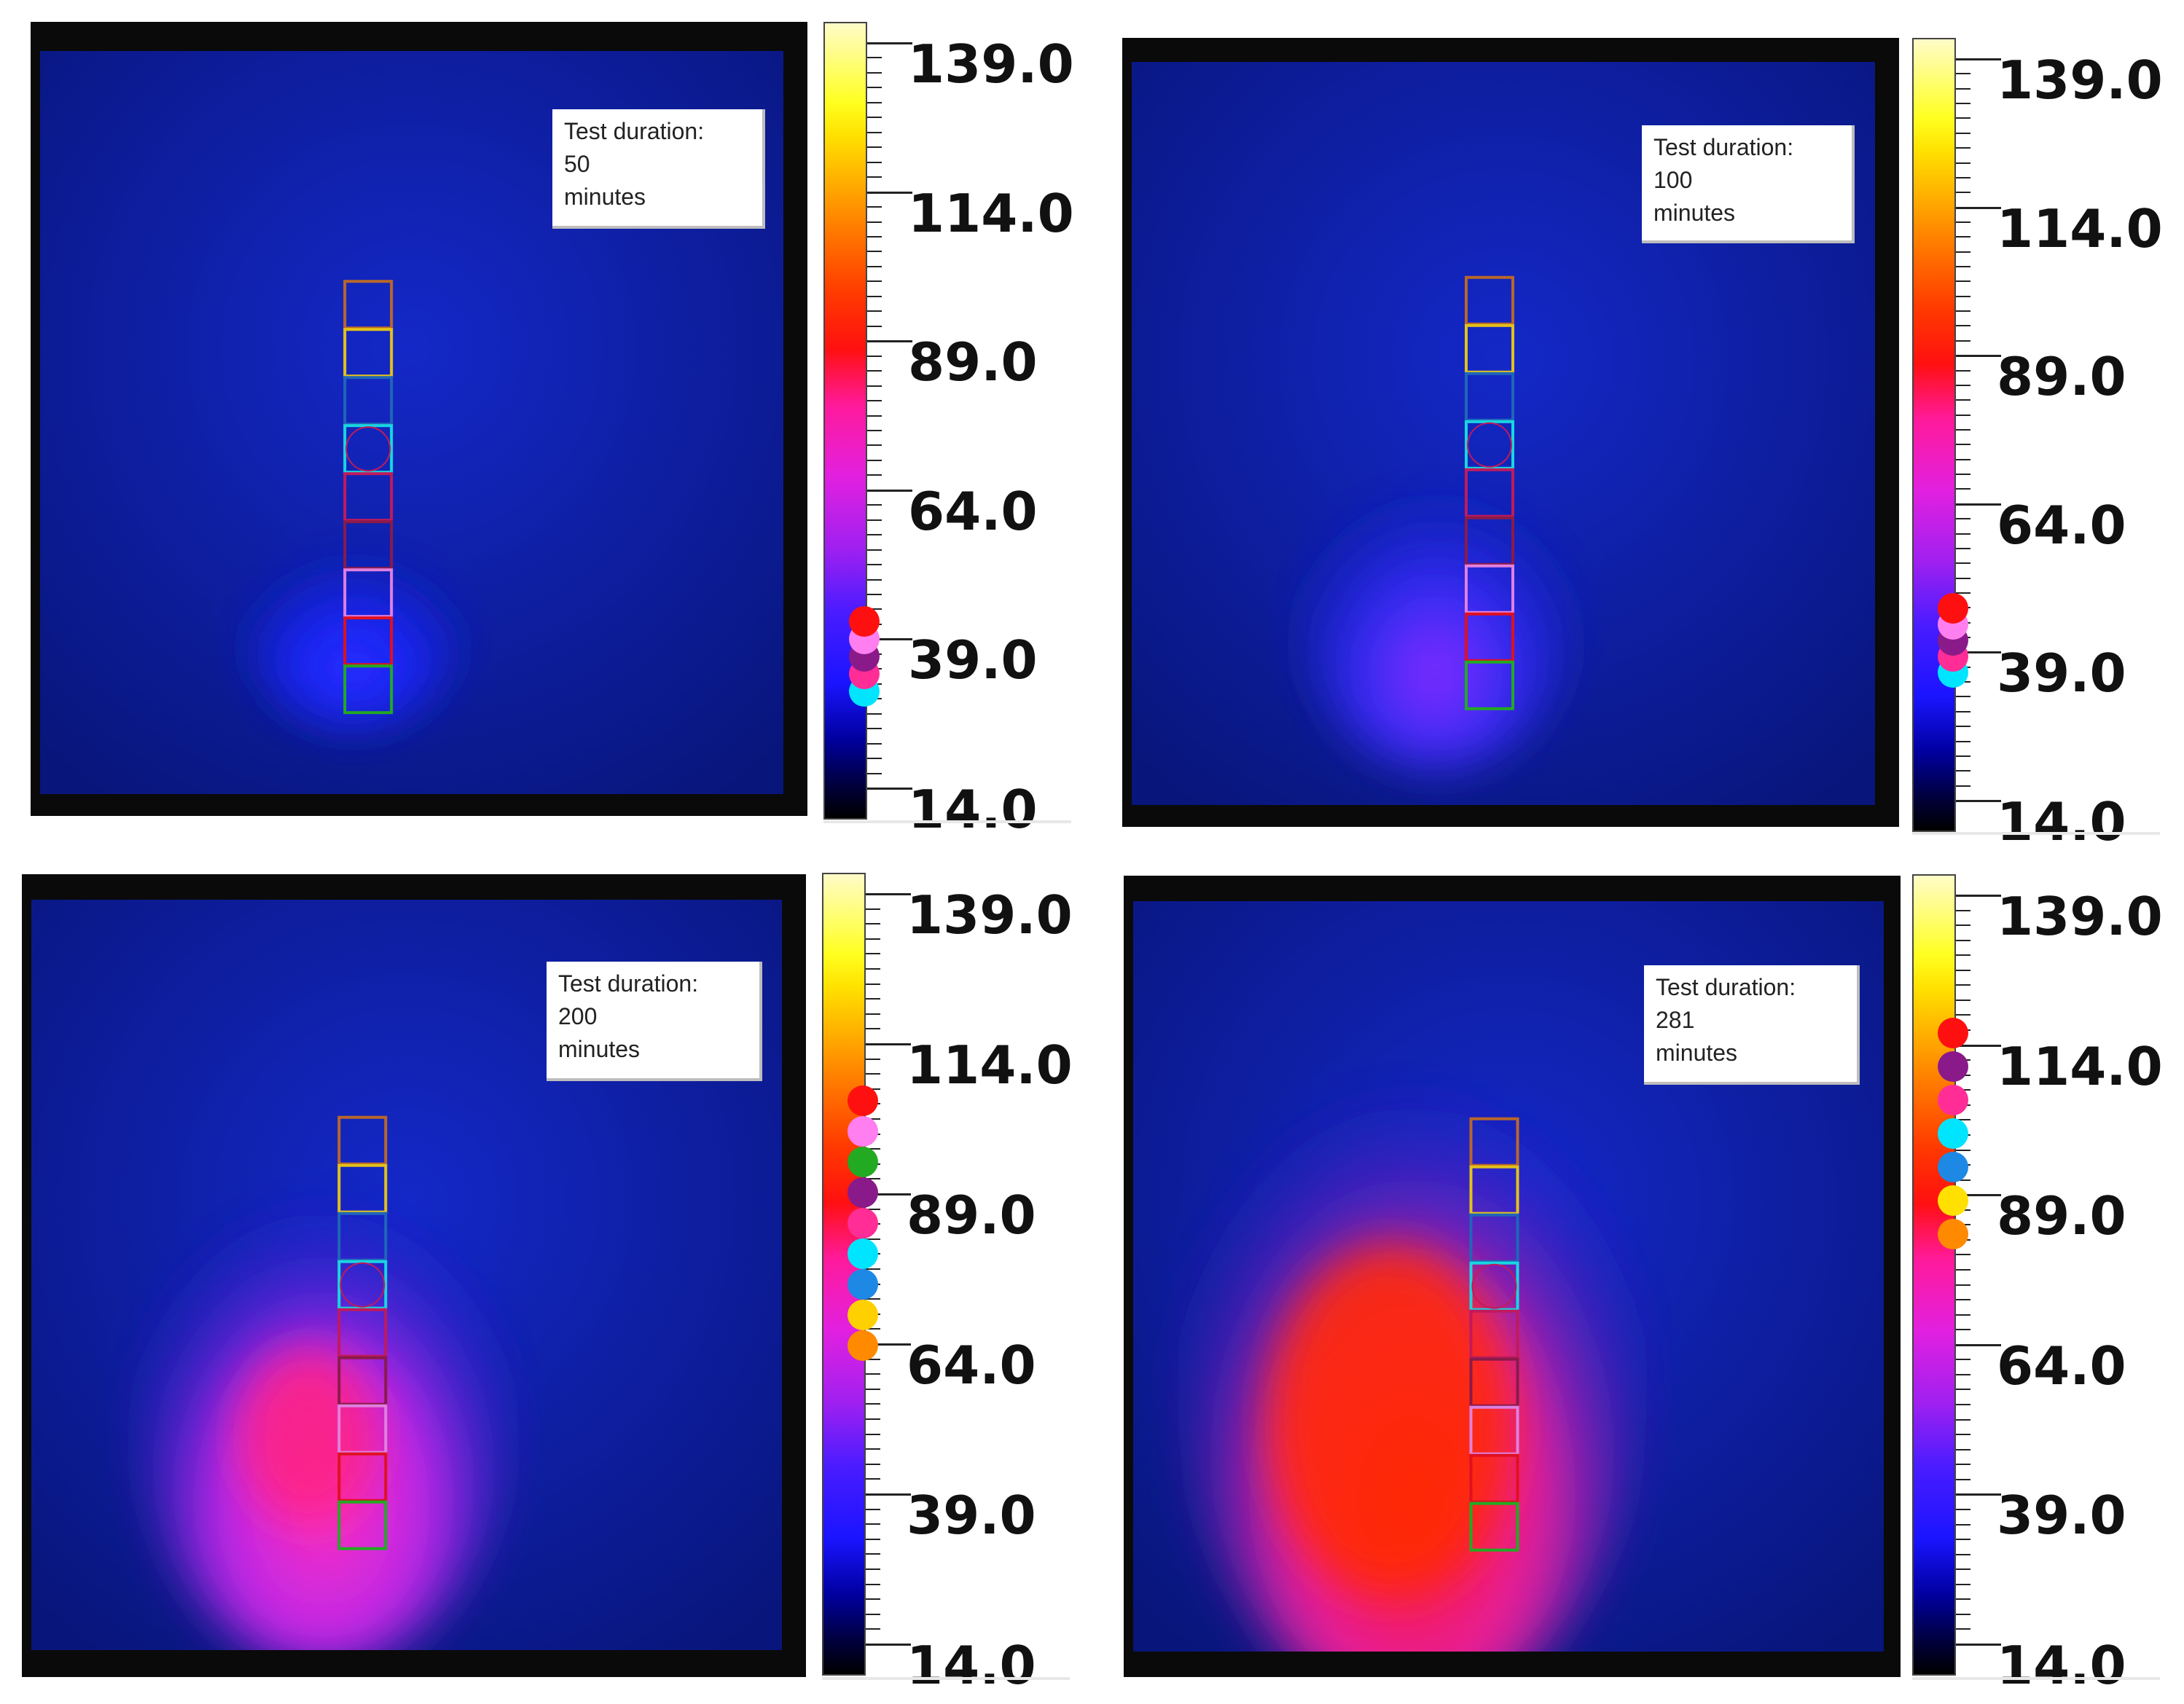  What do you see at coordinates (654, 1021) in the screenshot?
I see `test-duration-box: Test duration: 200 minutes` at bounding box center [654, 1021].